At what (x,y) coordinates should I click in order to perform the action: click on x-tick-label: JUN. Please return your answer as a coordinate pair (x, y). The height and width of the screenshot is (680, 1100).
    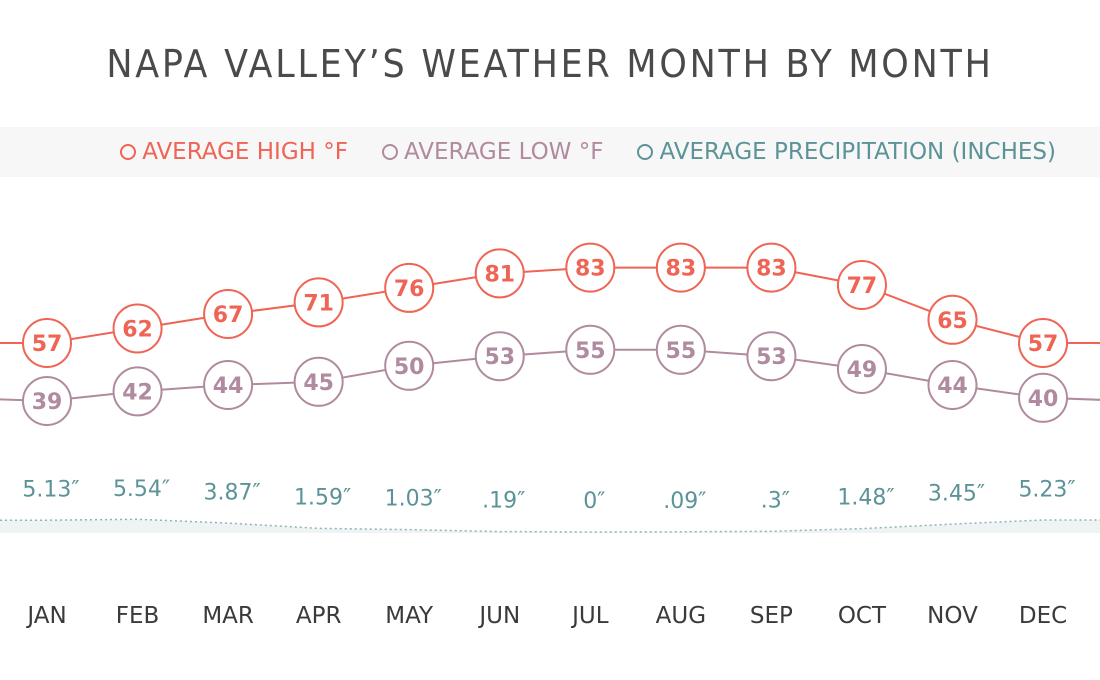
    Looking at the image, I should click on (498, 616).